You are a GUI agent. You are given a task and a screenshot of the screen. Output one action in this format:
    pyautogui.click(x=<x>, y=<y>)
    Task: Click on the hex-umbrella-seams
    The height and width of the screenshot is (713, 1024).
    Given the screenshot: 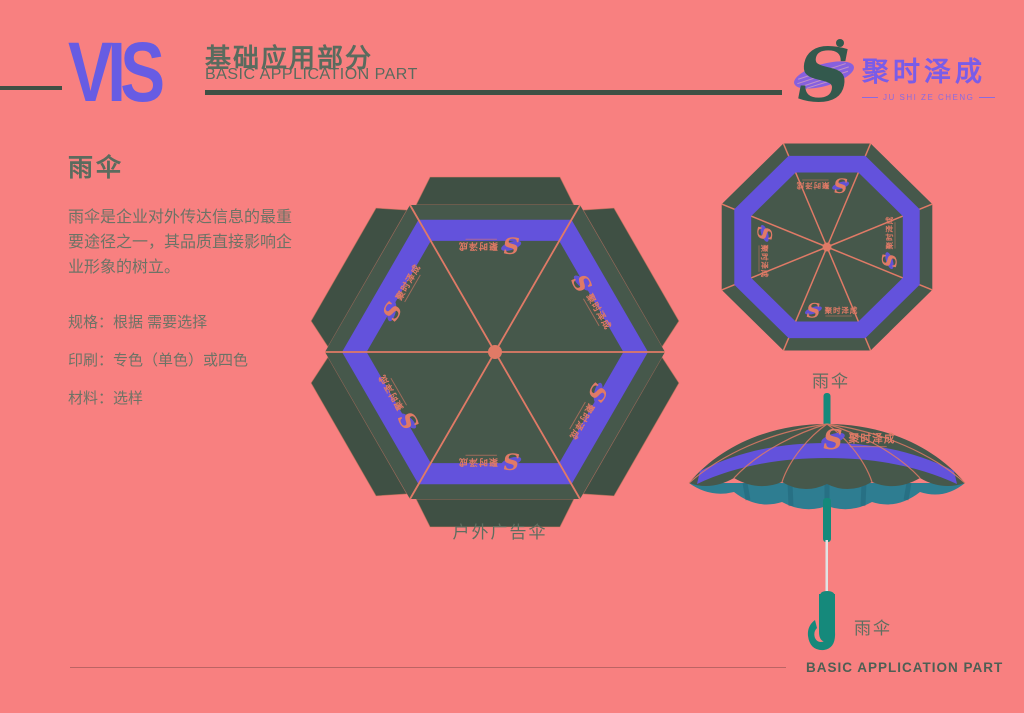 What is the action you would take?
    pyautogui.click(x=495, y=352)
    